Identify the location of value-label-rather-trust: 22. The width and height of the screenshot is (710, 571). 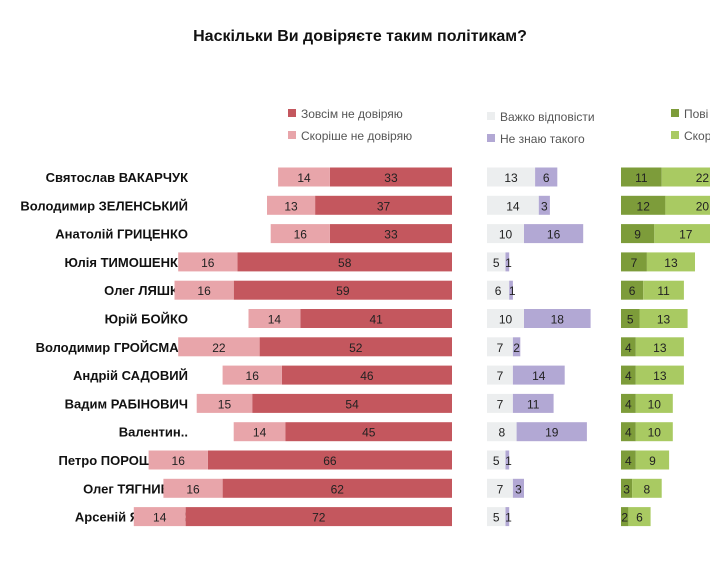
(703, 178).